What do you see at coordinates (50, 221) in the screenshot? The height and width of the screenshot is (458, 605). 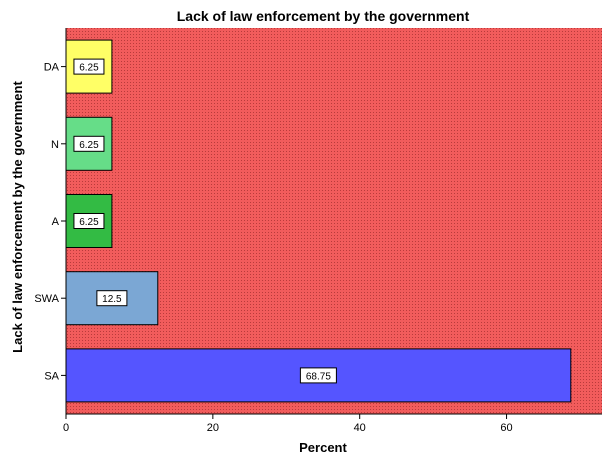 I see `y-axis: DA N A SWA SA` at bounding box center [50, 221].